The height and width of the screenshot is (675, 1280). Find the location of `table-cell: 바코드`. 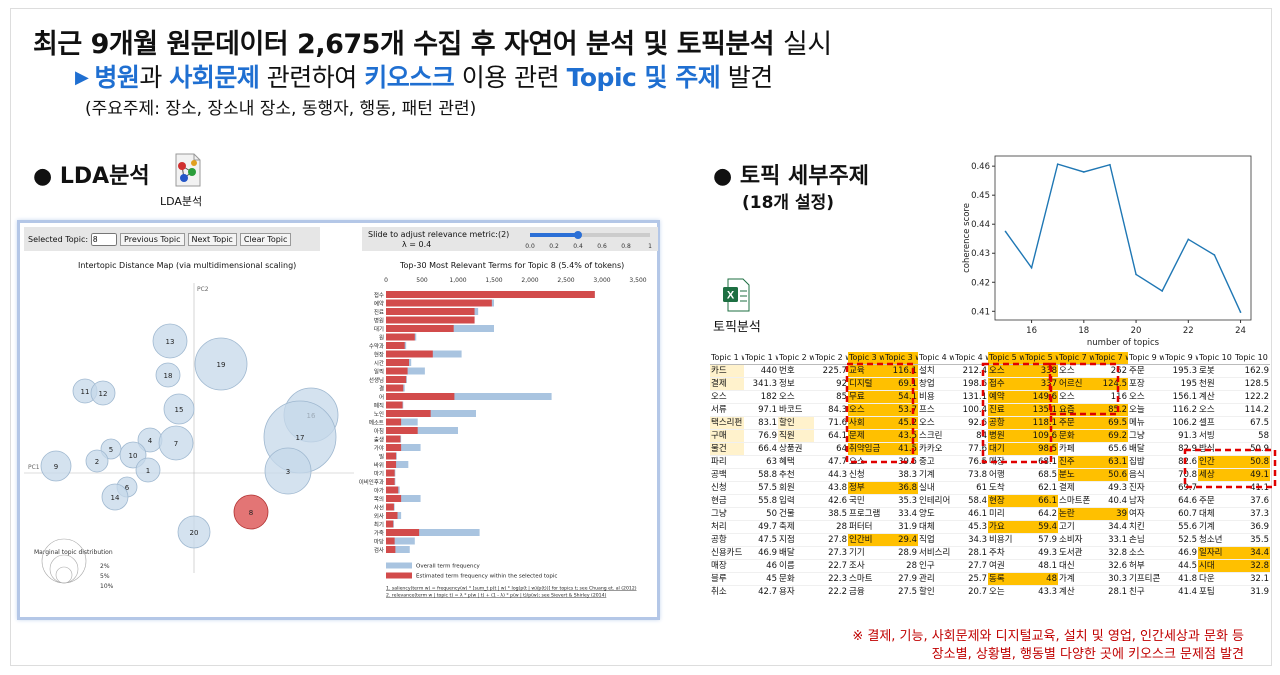

table-cell: 바코드 is located at coordinates (796, 410).